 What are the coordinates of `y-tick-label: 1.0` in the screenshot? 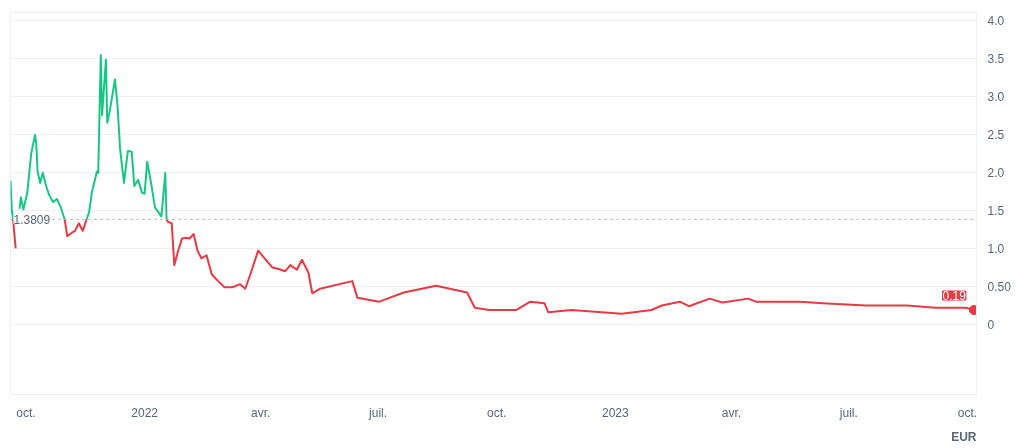 It's located at (996, 248).